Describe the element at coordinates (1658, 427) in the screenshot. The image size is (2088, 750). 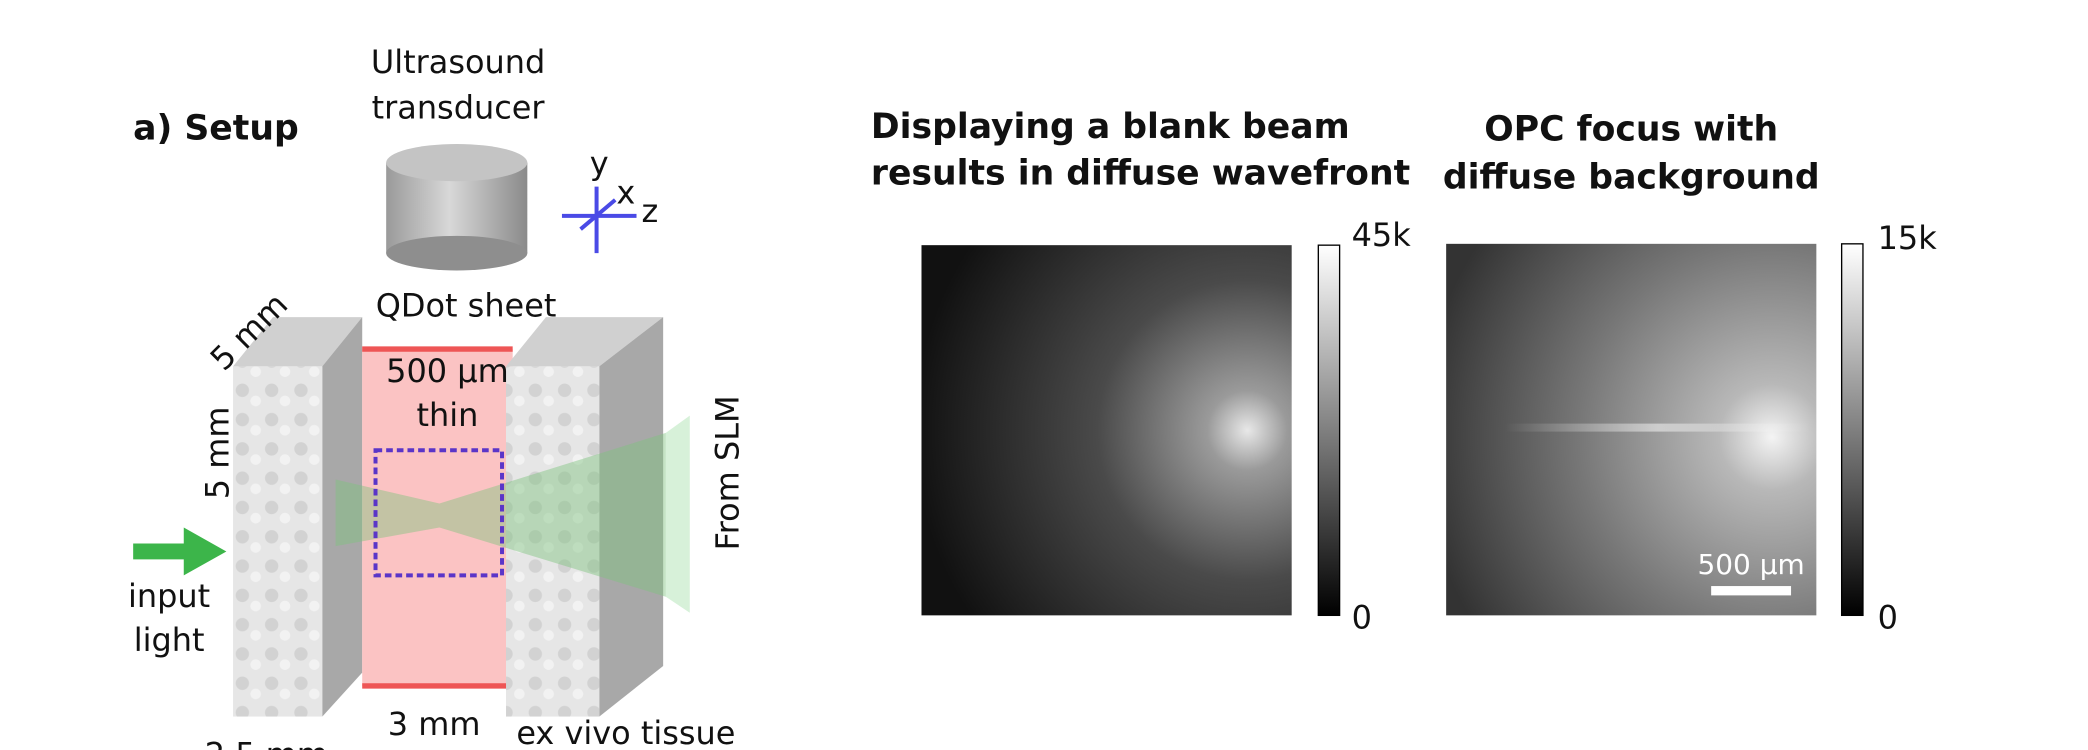
I see `focus-line` at that location.